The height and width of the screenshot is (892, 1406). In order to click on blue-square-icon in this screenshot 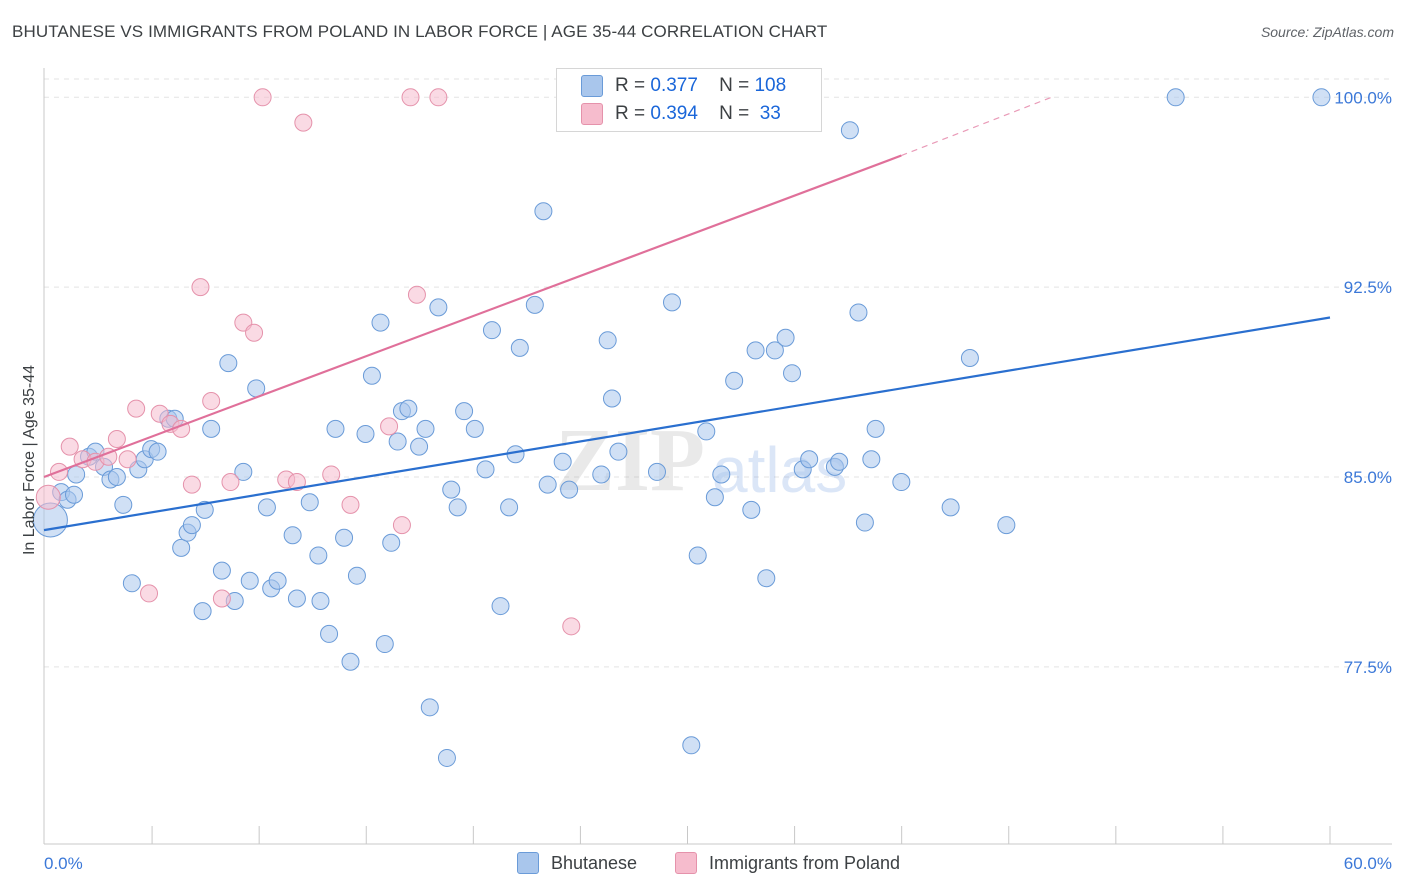, I will do `click(528, 863)`.